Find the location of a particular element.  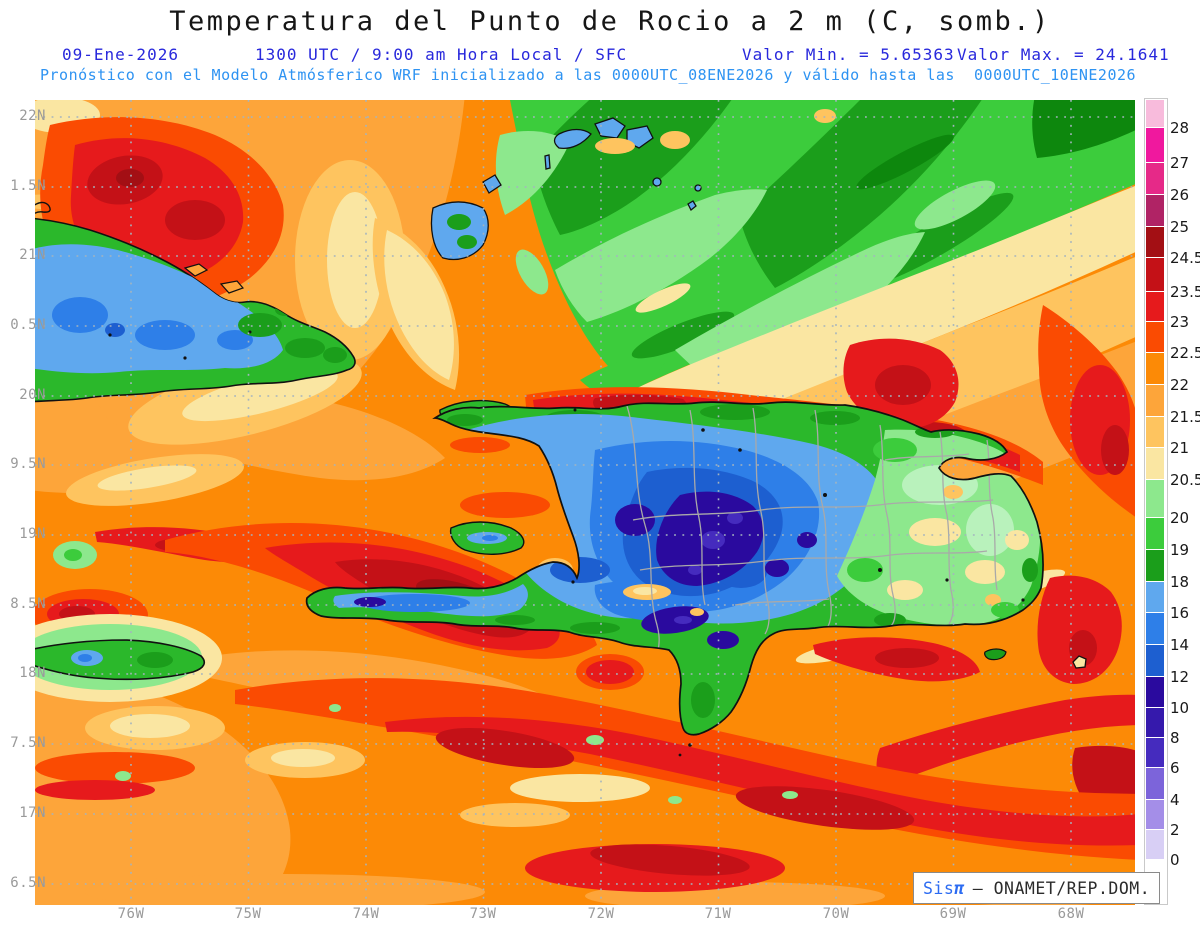

colorbar-tick-label: 0 is located at coordinates (1175, 860).